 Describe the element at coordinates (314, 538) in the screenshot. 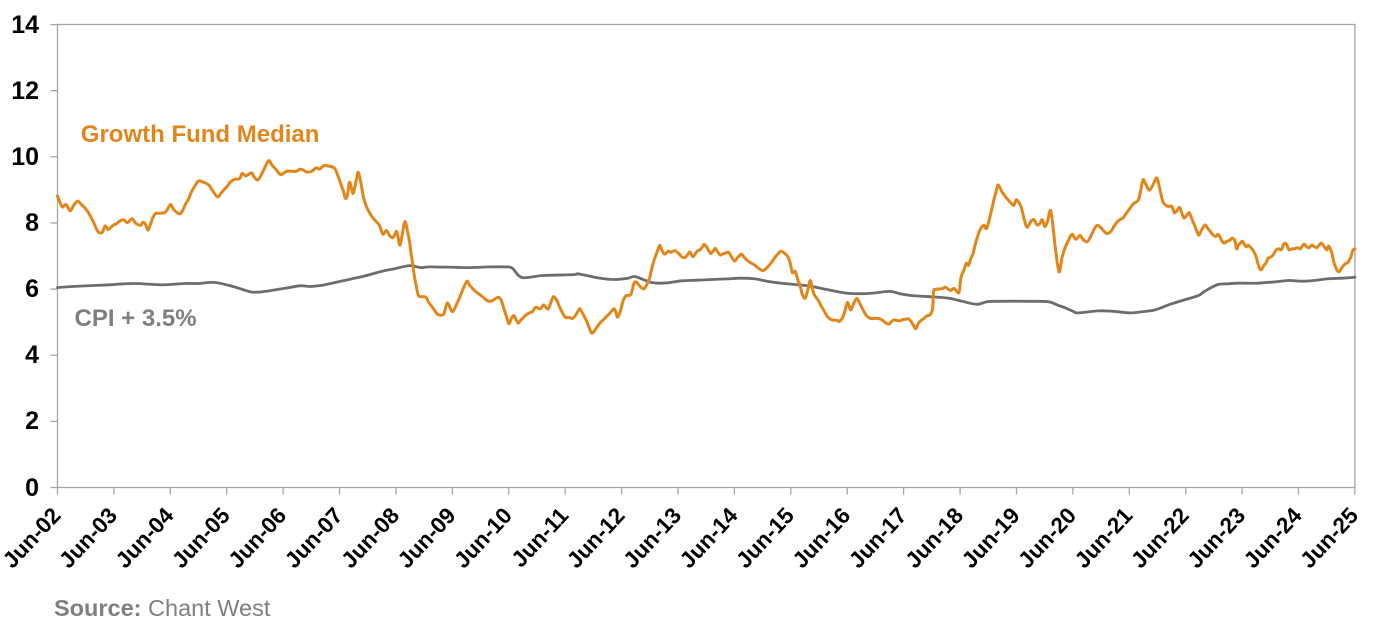

I see `svg-text: Jun-07` at that location.